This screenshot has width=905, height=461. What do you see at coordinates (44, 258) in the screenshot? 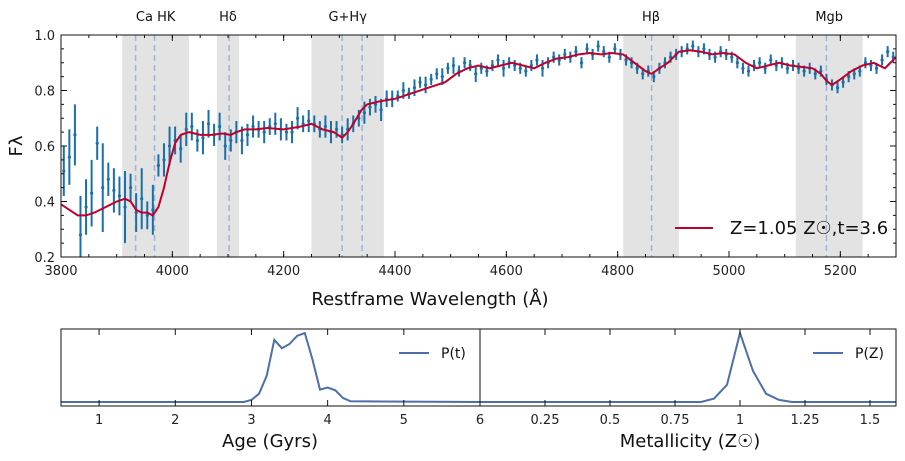
I see `y-tick-label: 0.2` at bounding box center [44, 258].